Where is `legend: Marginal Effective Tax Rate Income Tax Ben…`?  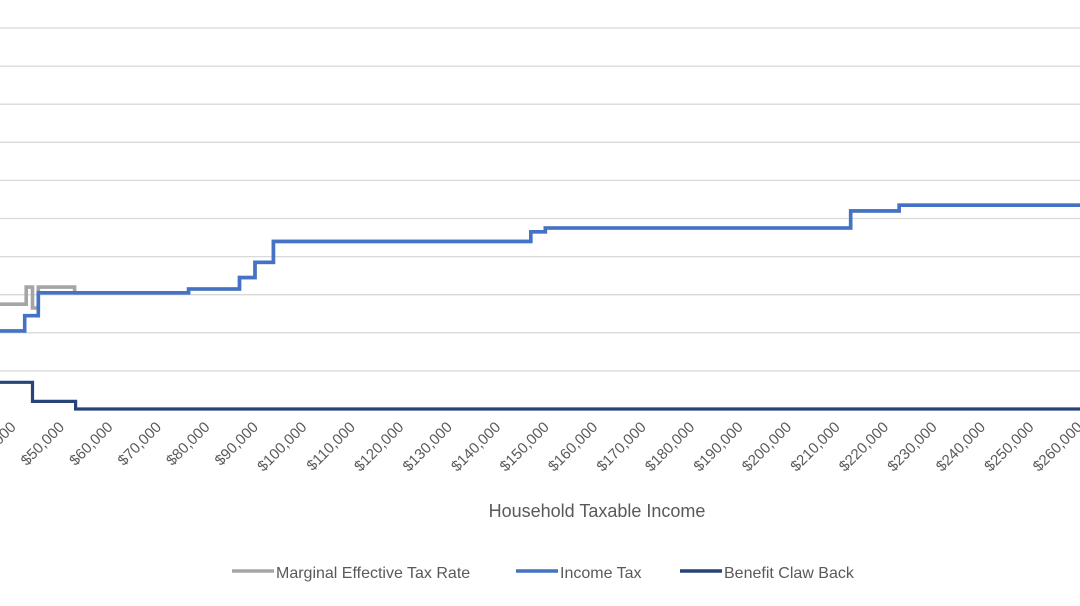
legend: Marginal Effective Tax Rate Income Tax Ben… is located at coordinates (543, 573).